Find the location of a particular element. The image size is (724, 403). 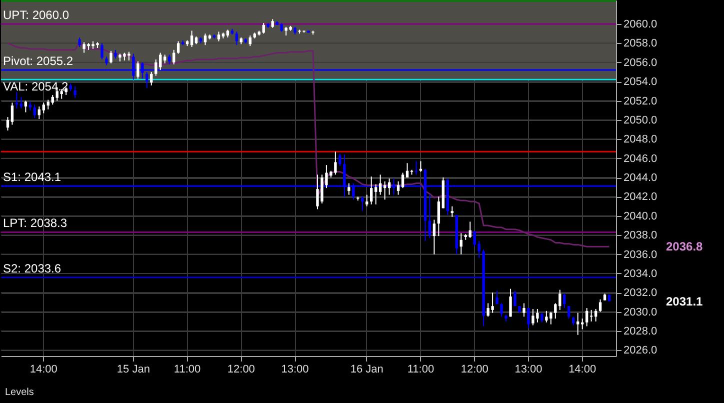

y-tick-label: 2038.0 is located at coordinates (641, 236).